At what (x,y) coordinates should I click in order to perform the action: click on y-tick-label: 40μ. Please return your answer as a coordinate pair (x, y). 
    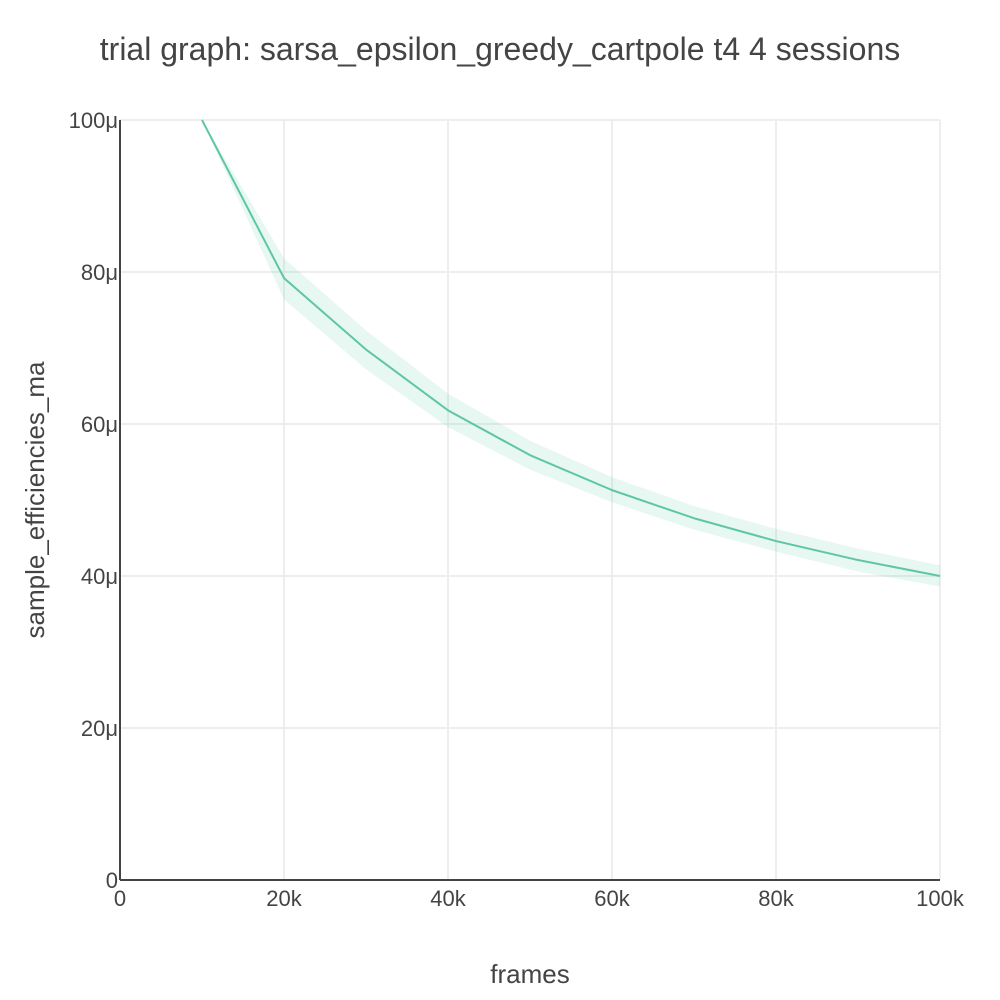
    Looking at the image, I should click on (99, 576).